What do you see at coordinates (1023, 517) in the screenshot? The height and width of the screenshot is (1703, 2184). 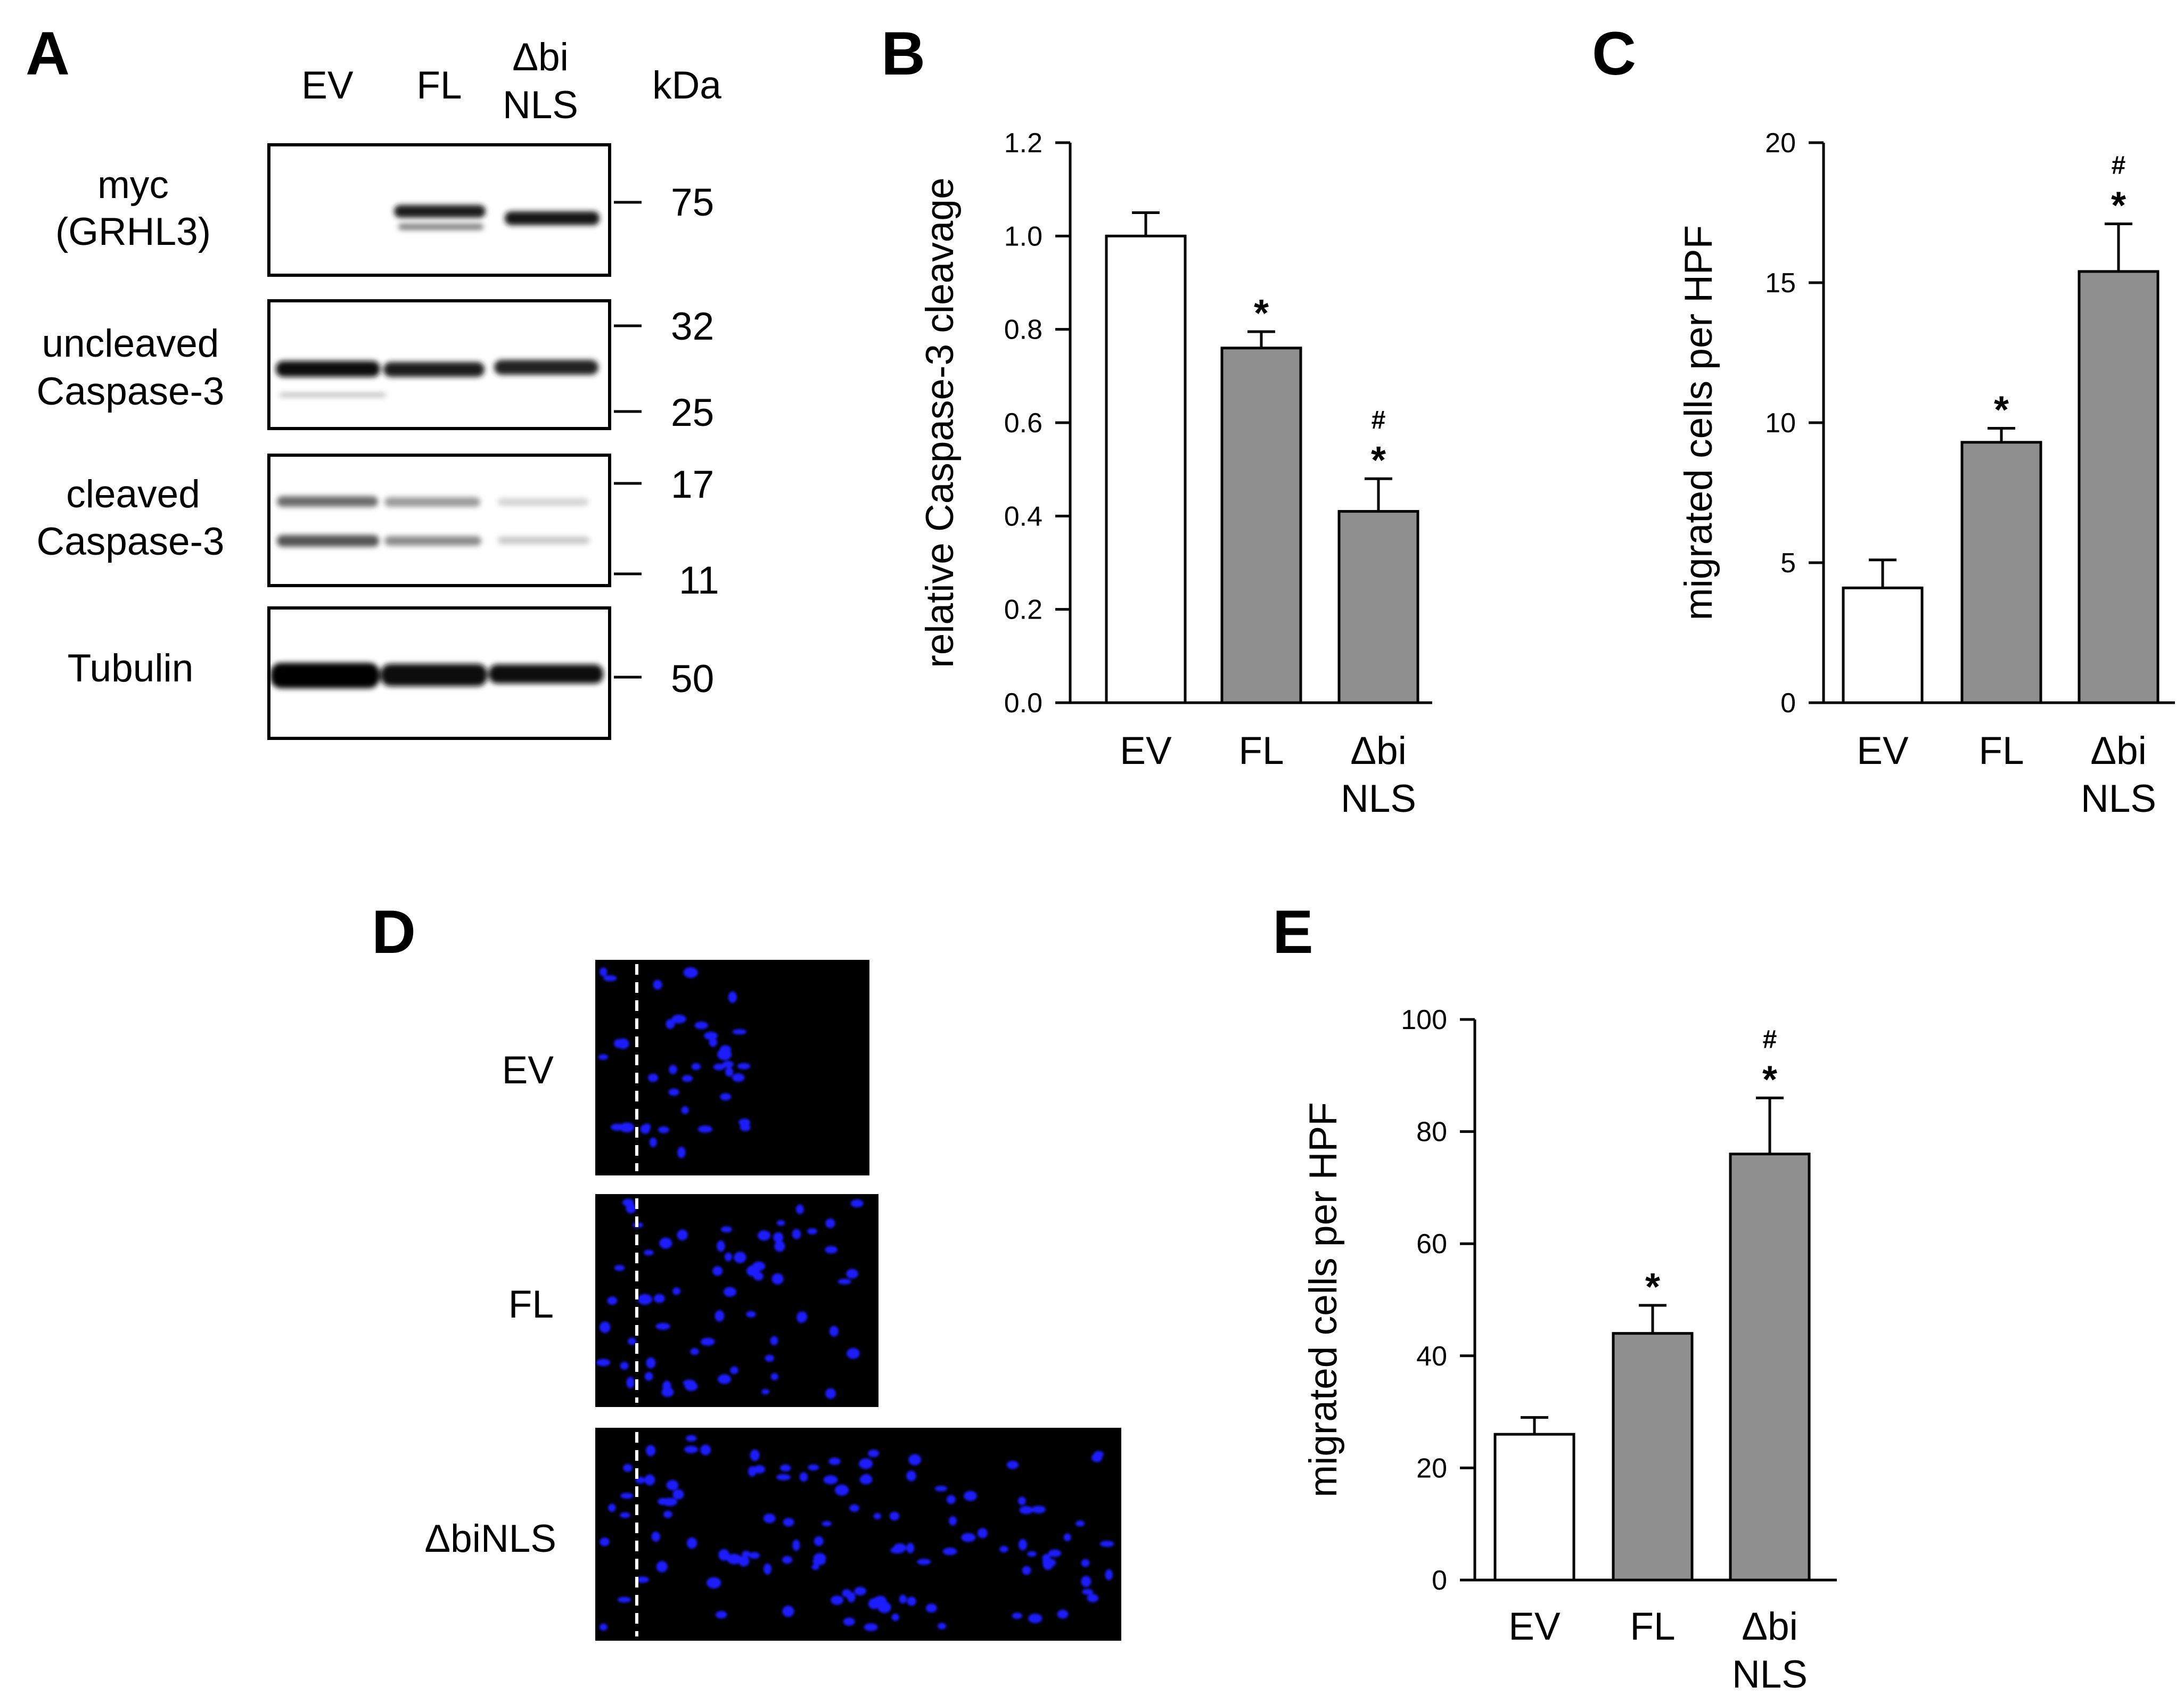 I see `y-tick-label: 0.4` at bounding box center [1023, 517].